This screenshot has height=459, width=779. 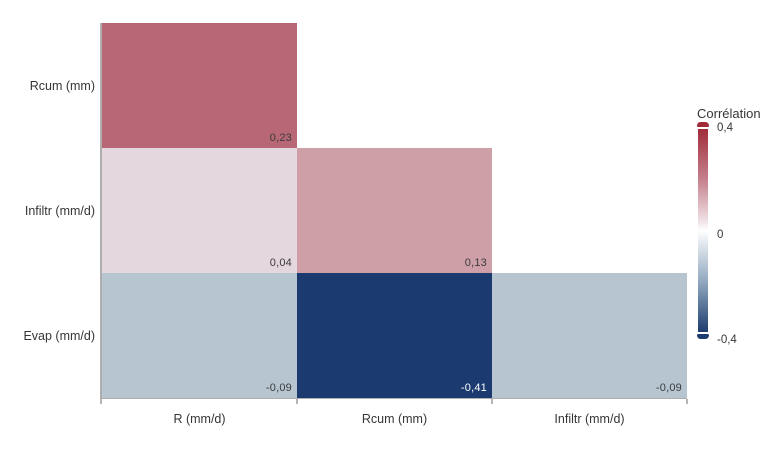 I want to click on y-axis-label-rcum: Rcum (mm), so click(x=62, y=85).